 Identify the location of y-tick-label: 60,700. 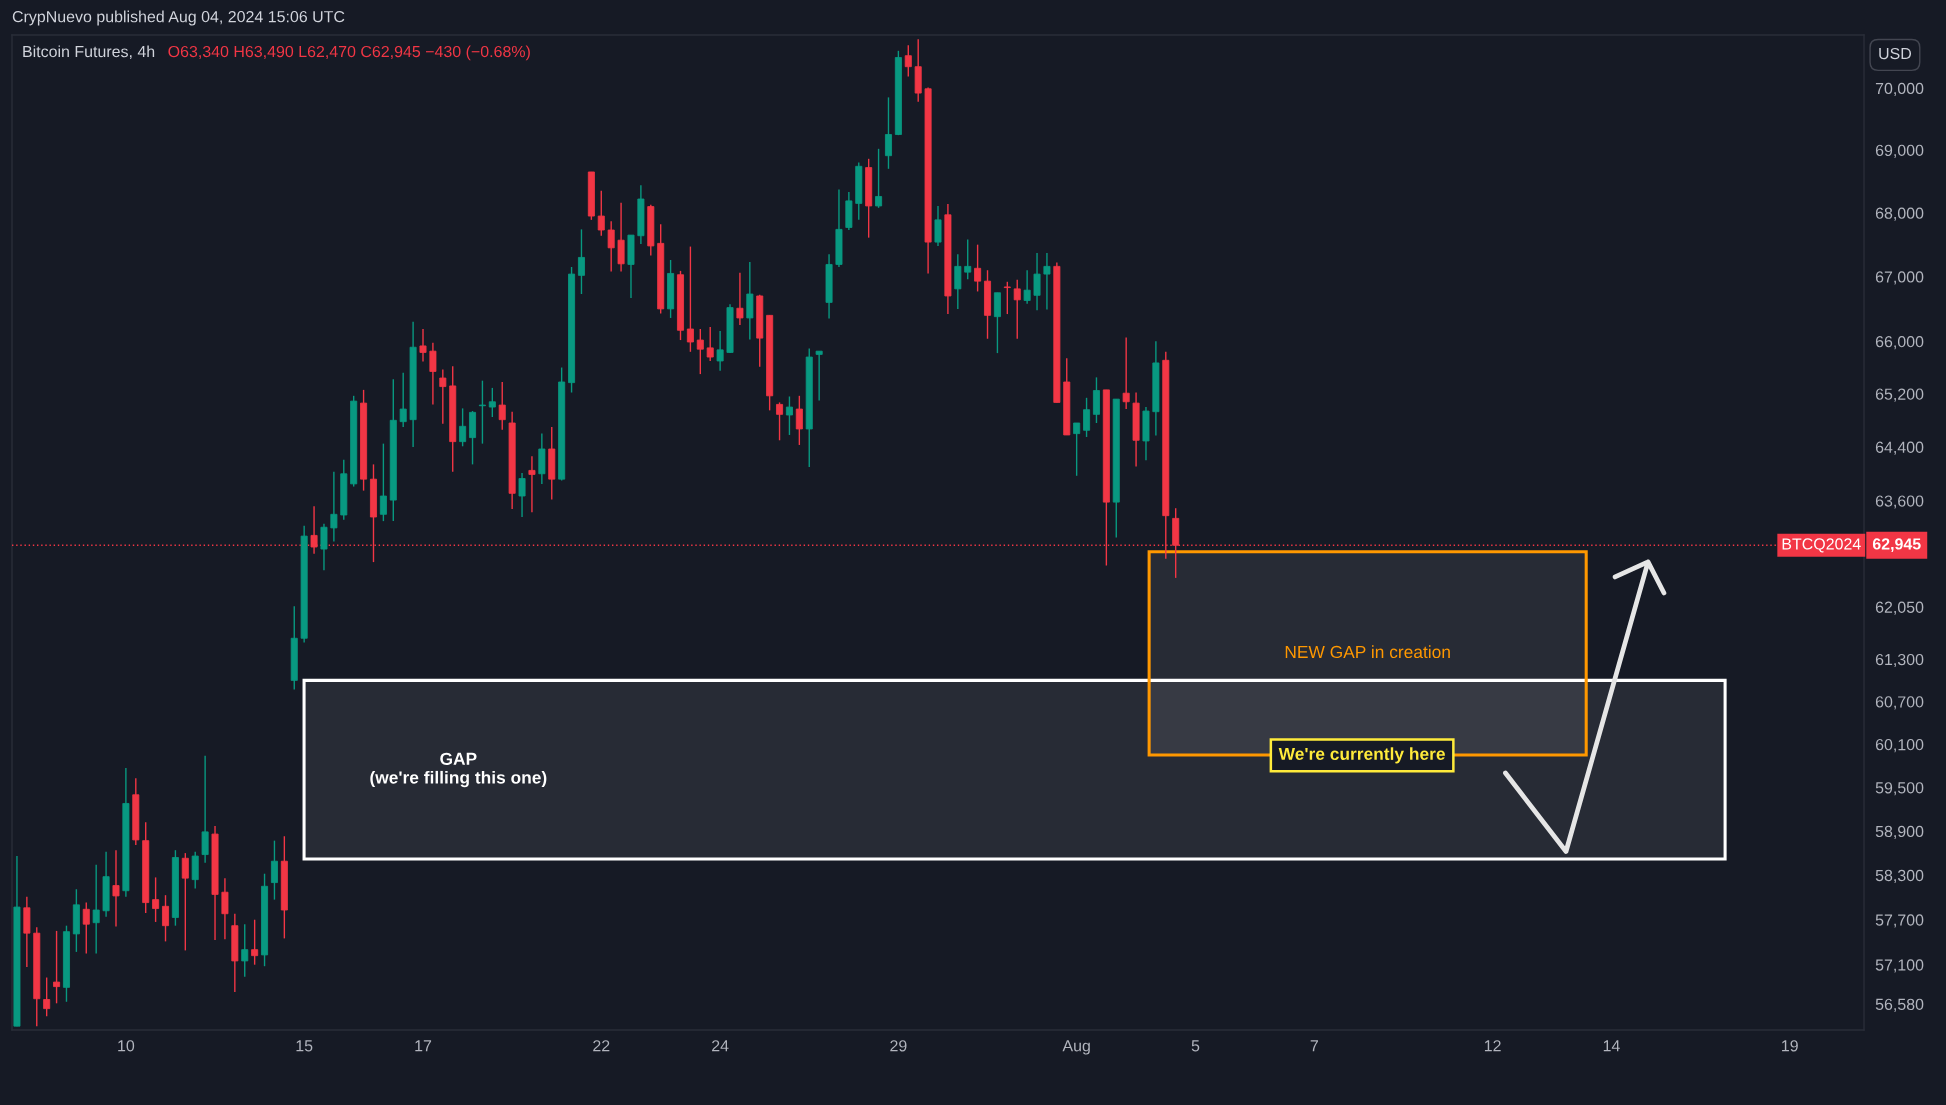
(1899, 703).